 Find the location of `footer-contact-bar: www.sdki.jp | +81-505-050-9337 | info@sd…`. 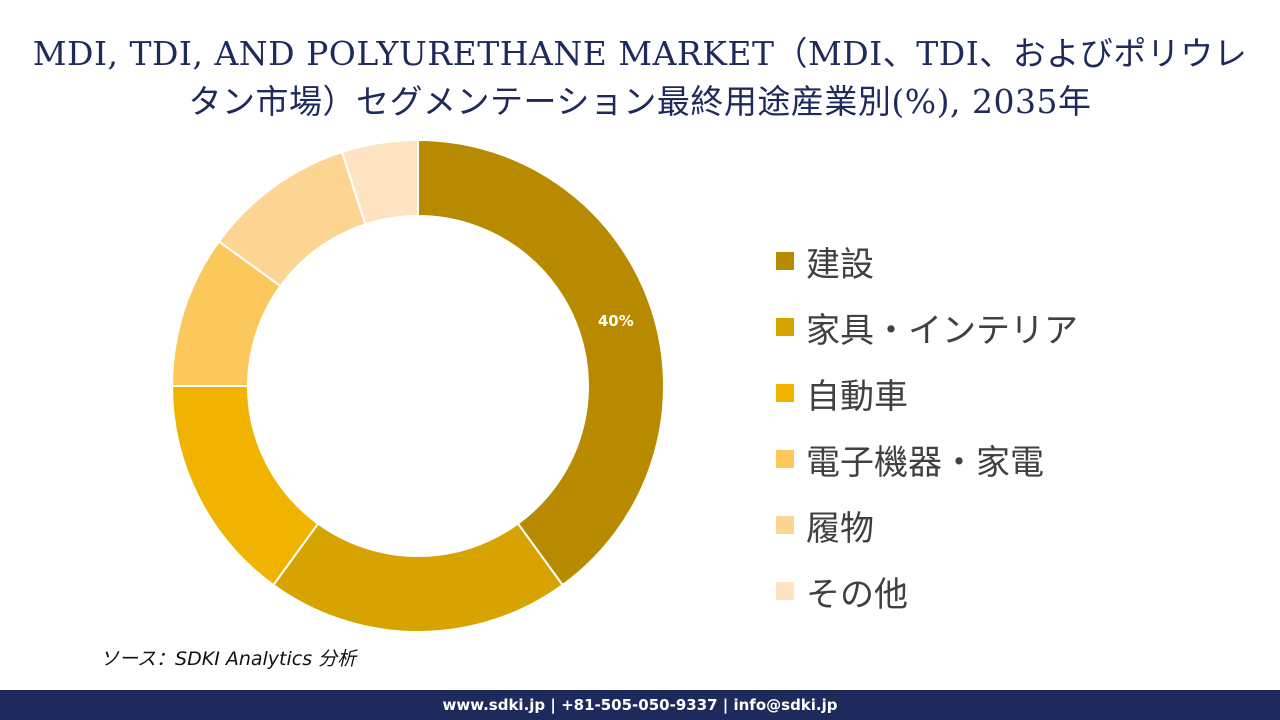

footer-contact-bar: www.sdki.jp | +81-505-050-9337 | info@sd… is located at coordinates (640, 705).